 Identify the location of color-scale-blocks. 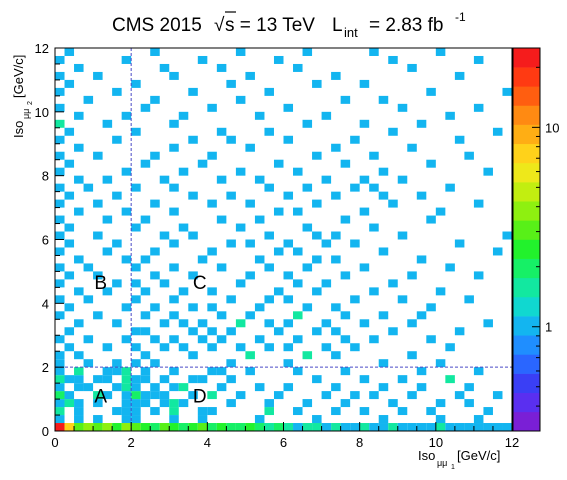
(526, 240).